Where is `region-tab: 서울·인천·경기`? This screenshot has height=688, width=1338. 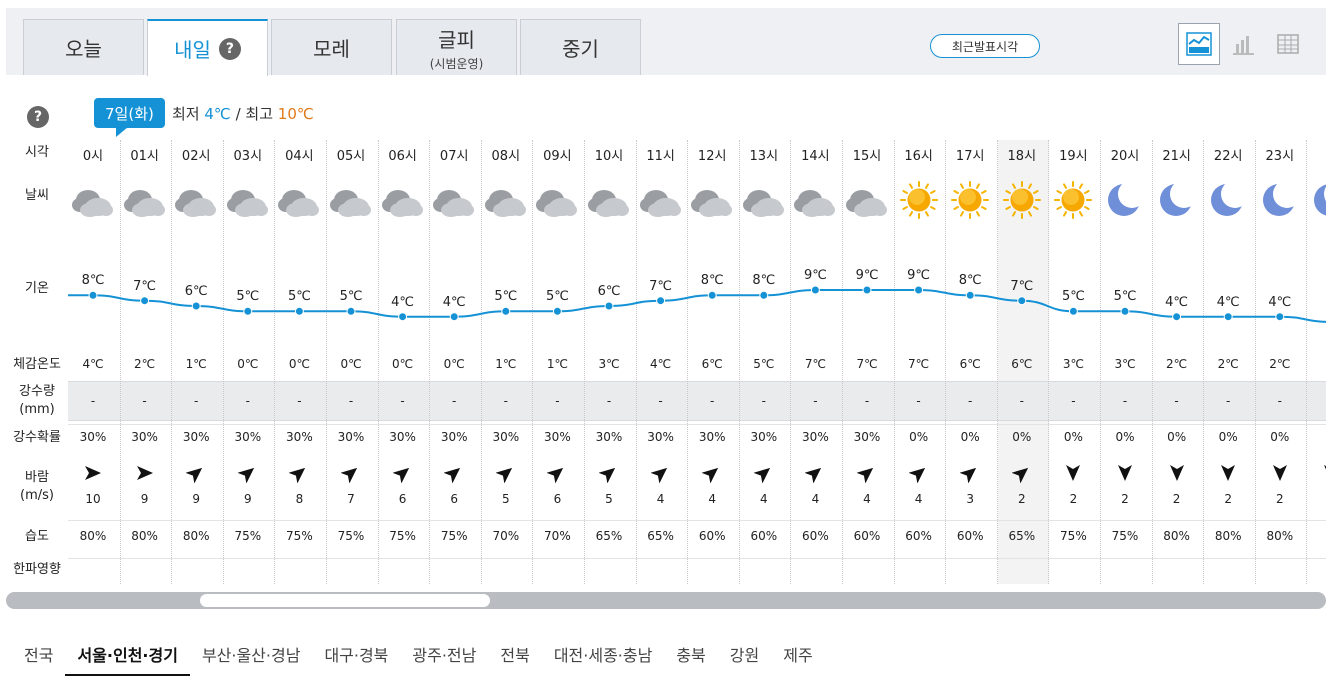
region-tab: 서울·인천·경기 is located at coordinates (127, 656).